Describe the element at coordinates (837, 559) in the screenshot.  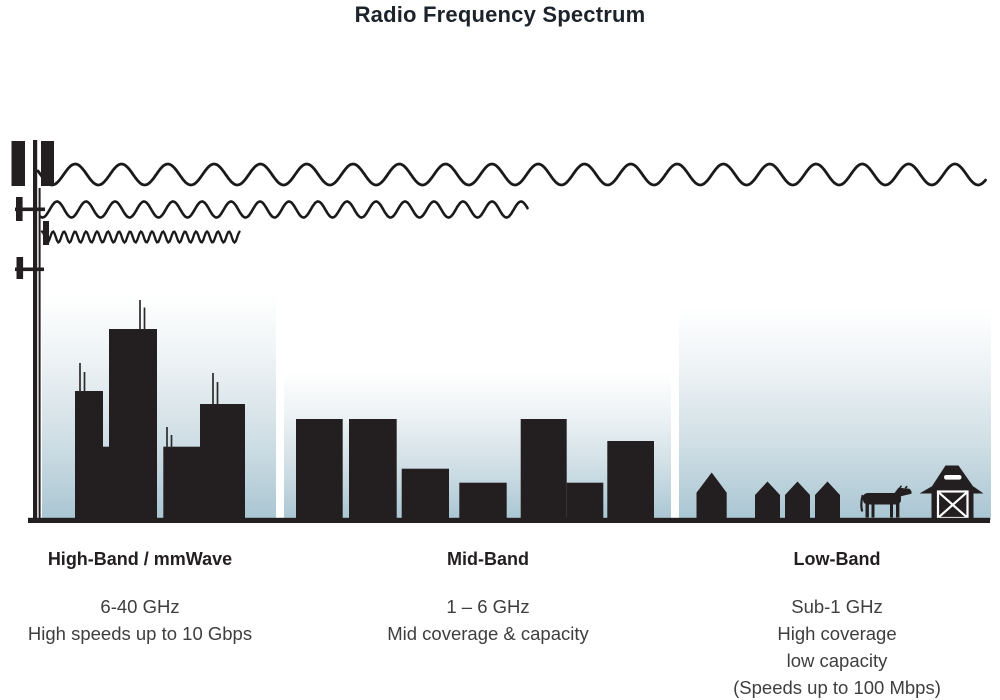
I see `band-name: Low-Band` at that location.